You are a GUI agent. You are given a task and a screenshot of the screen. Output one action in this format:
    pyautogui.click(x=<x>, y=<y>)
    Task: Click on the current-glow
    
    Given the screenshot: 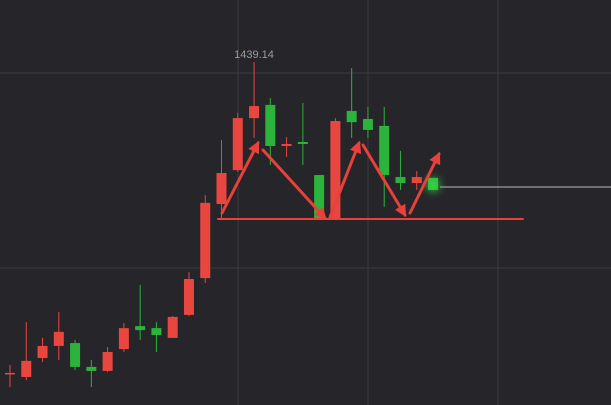 What is the action you would take?
    pyautogui.click(x=433, y=185)
    